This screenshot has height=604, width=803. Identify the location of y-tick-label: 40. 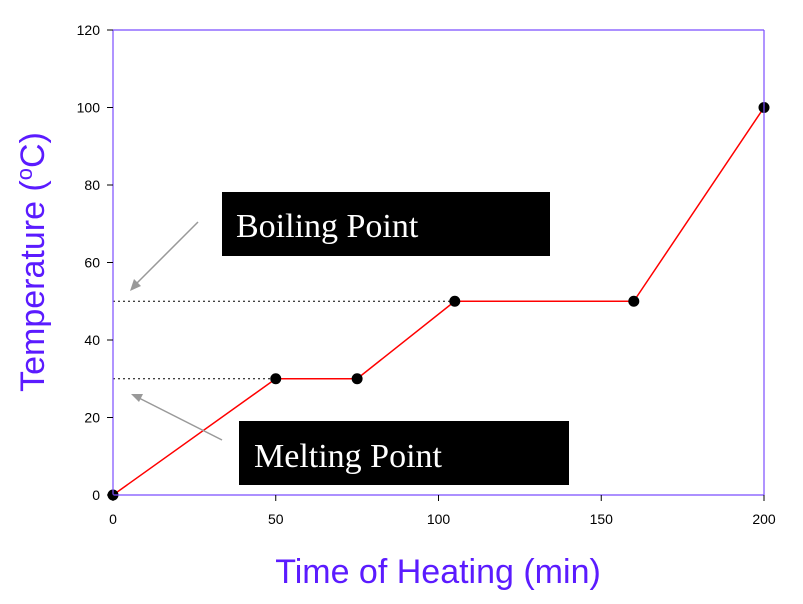
(92, 340).